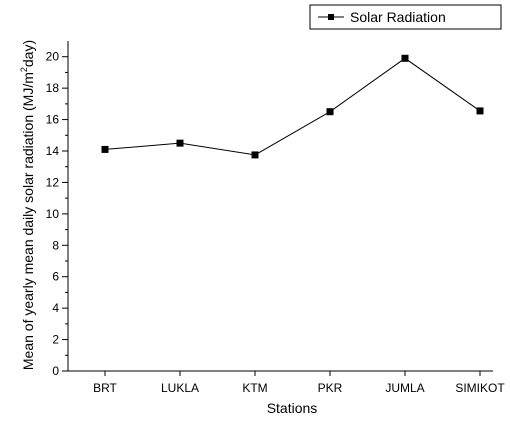  I want to click on y-tick-label: 0, so click(55, 371).